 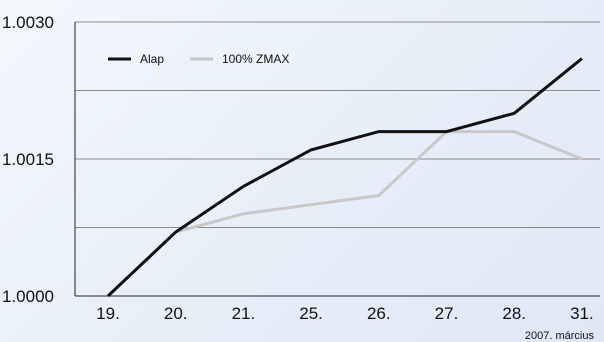 I want to click on x-tick-labels: 19. 20. 21. 25. 26. 27. 28. 31., so click(x=345, y=313).